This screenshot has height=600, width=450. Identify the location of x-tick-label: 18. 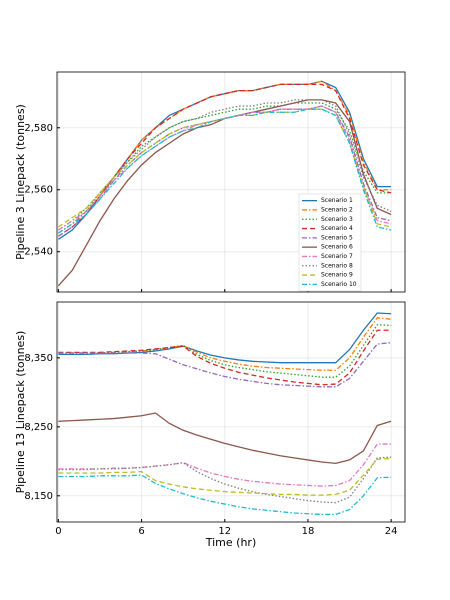
(308, 531).